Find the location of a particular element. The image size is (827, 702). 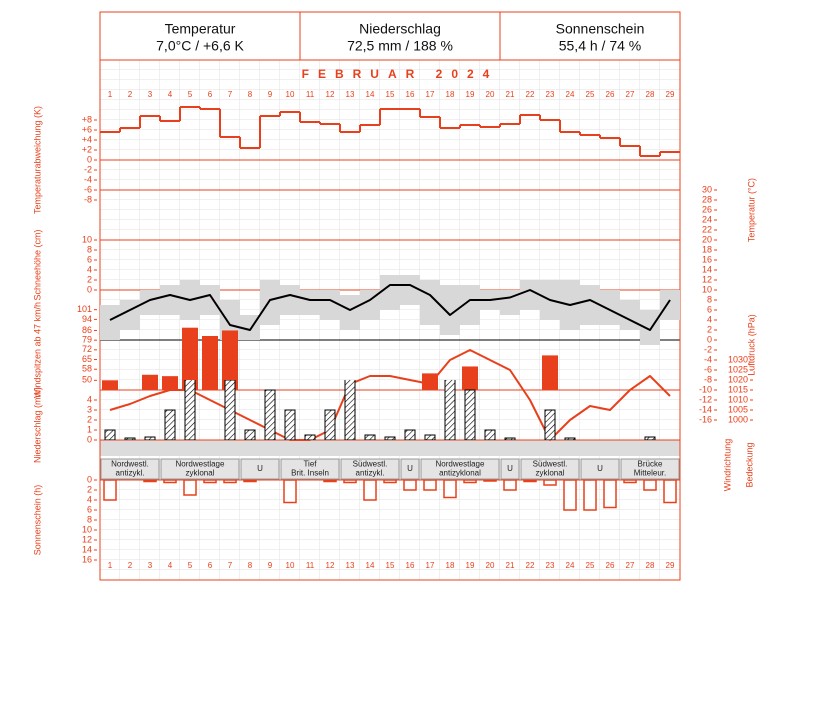

y-tick-label: 58 is located at coordinates (87, 369).